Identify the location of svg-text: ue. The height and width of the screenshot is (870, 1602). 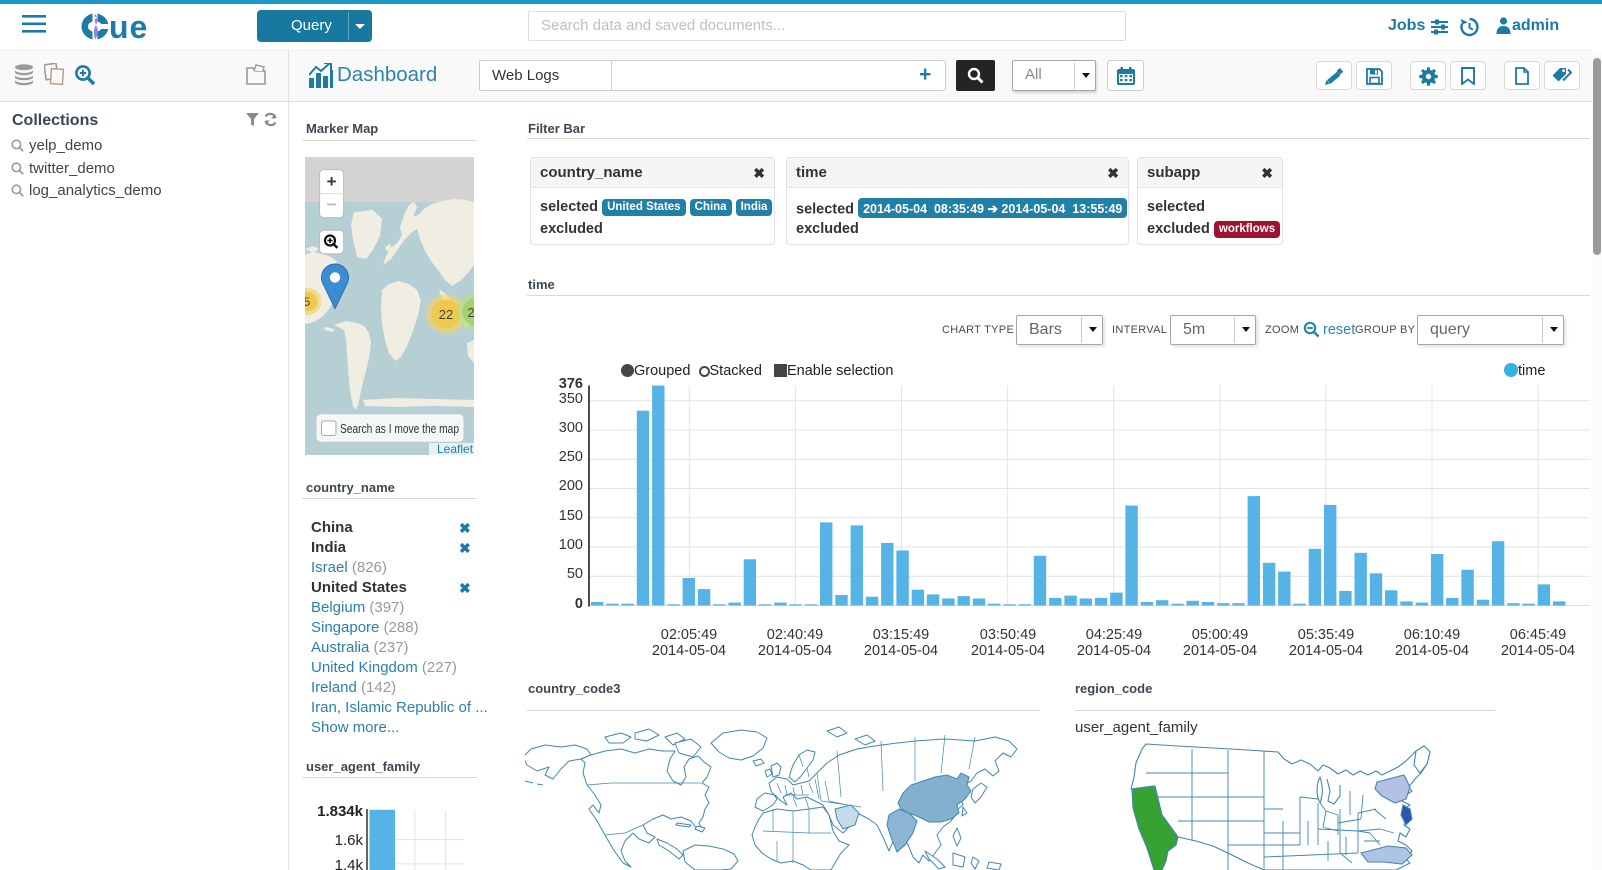
(128, 26).